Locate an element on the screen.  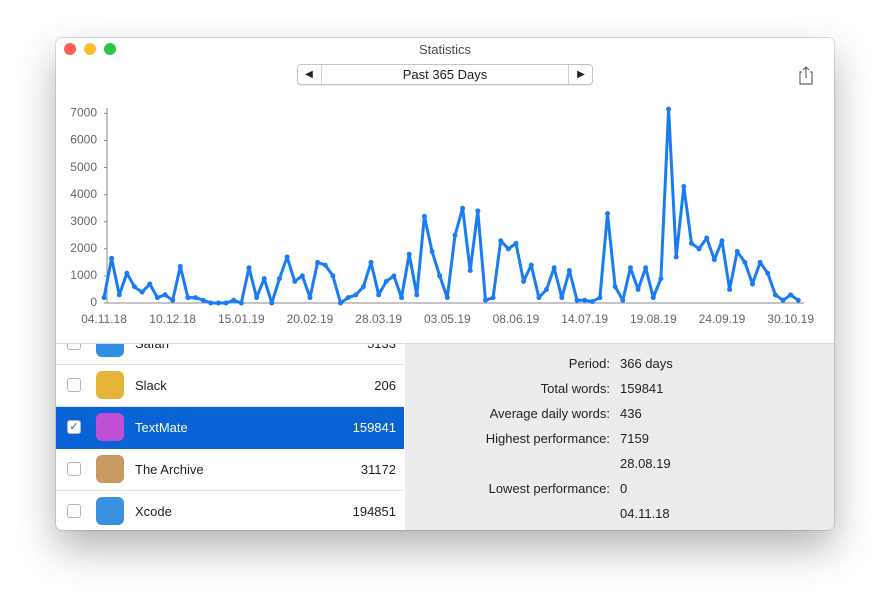
app-count: 31172 is located at coordinates (378, 469).